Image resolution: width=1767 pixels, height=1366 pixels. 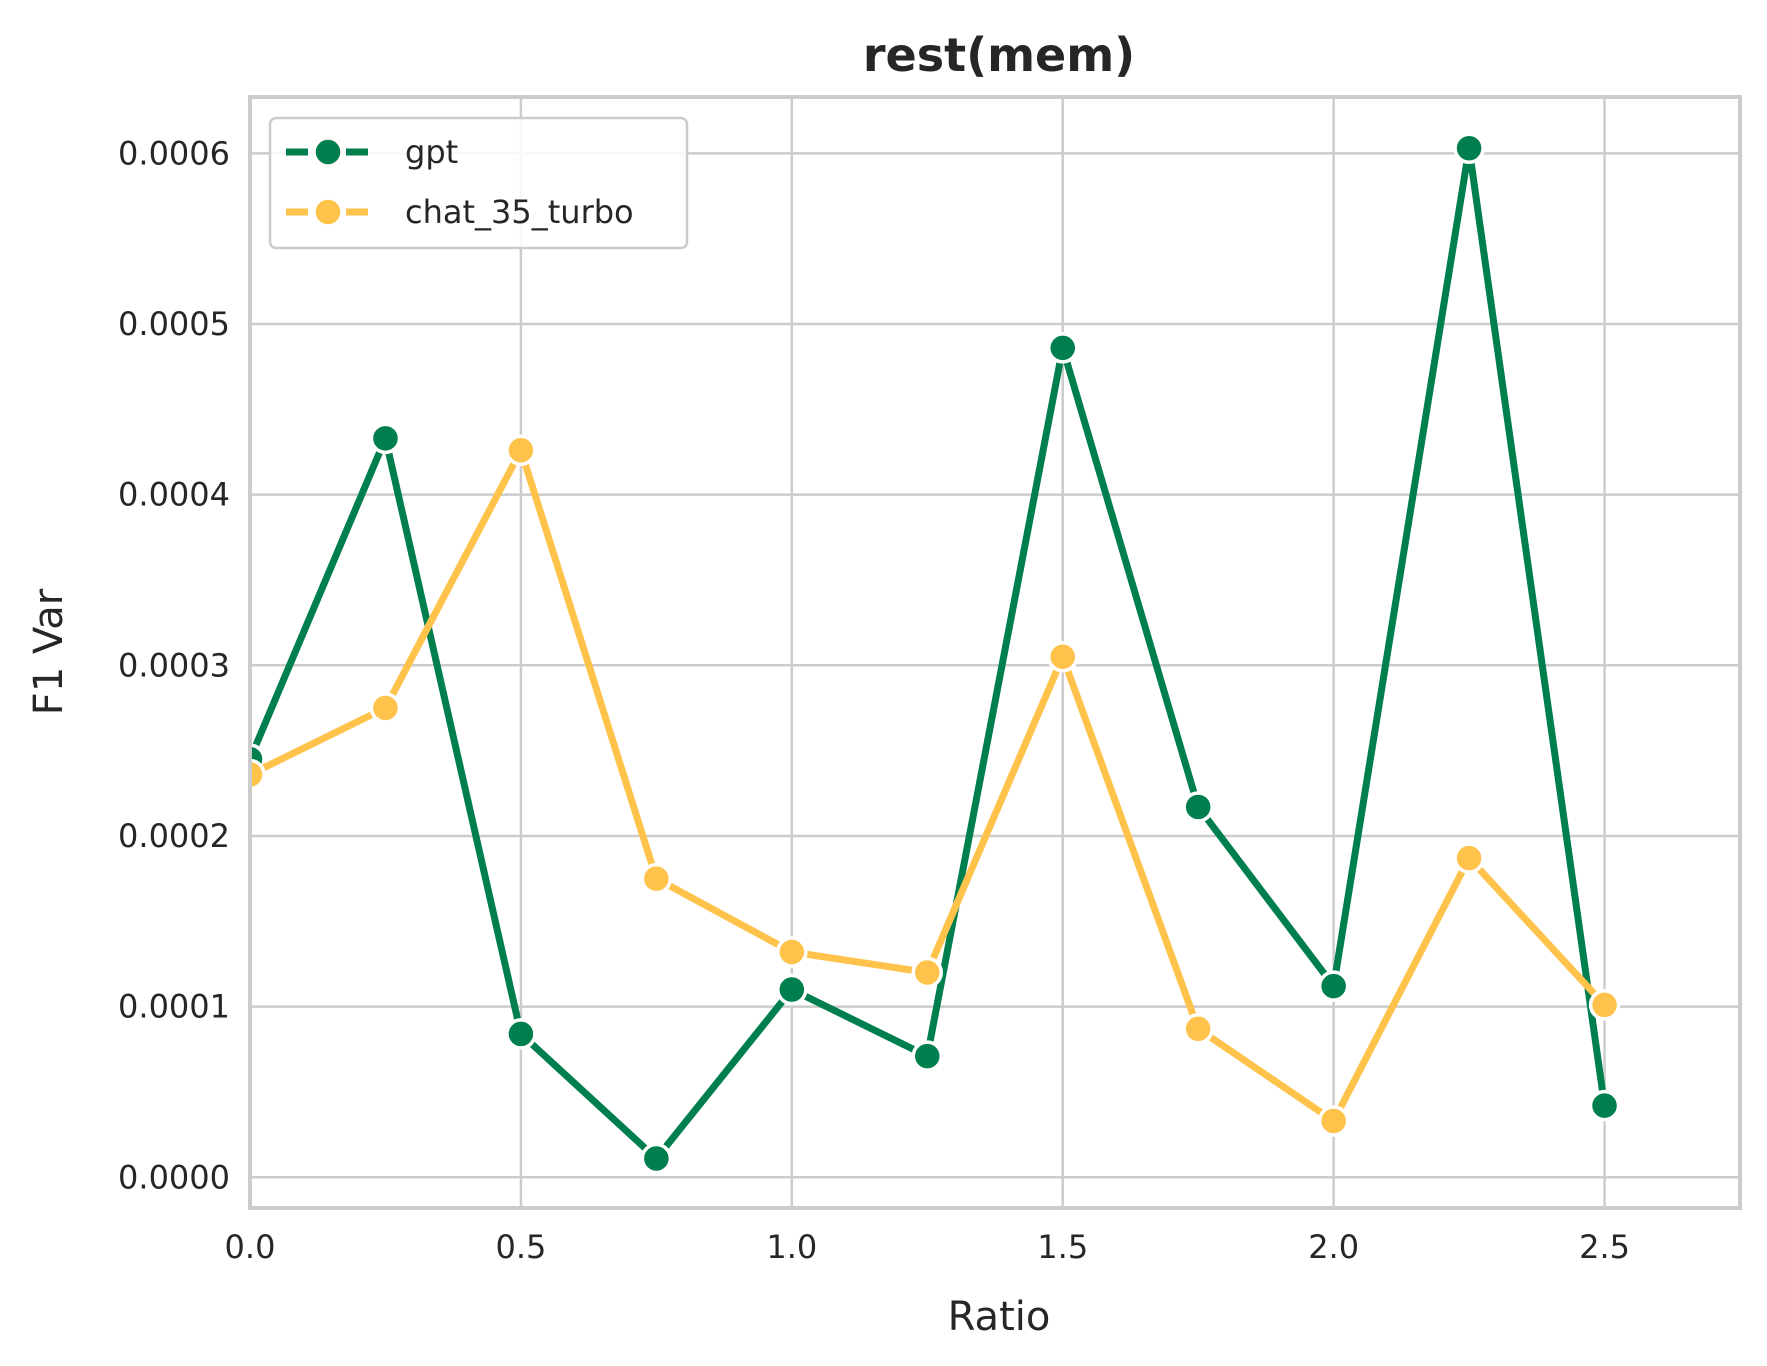 What do you see at coordinates (520, 1247) in the screenshot?
I see `x-tick-label: 0.5` at bounding box center [520, 1247].